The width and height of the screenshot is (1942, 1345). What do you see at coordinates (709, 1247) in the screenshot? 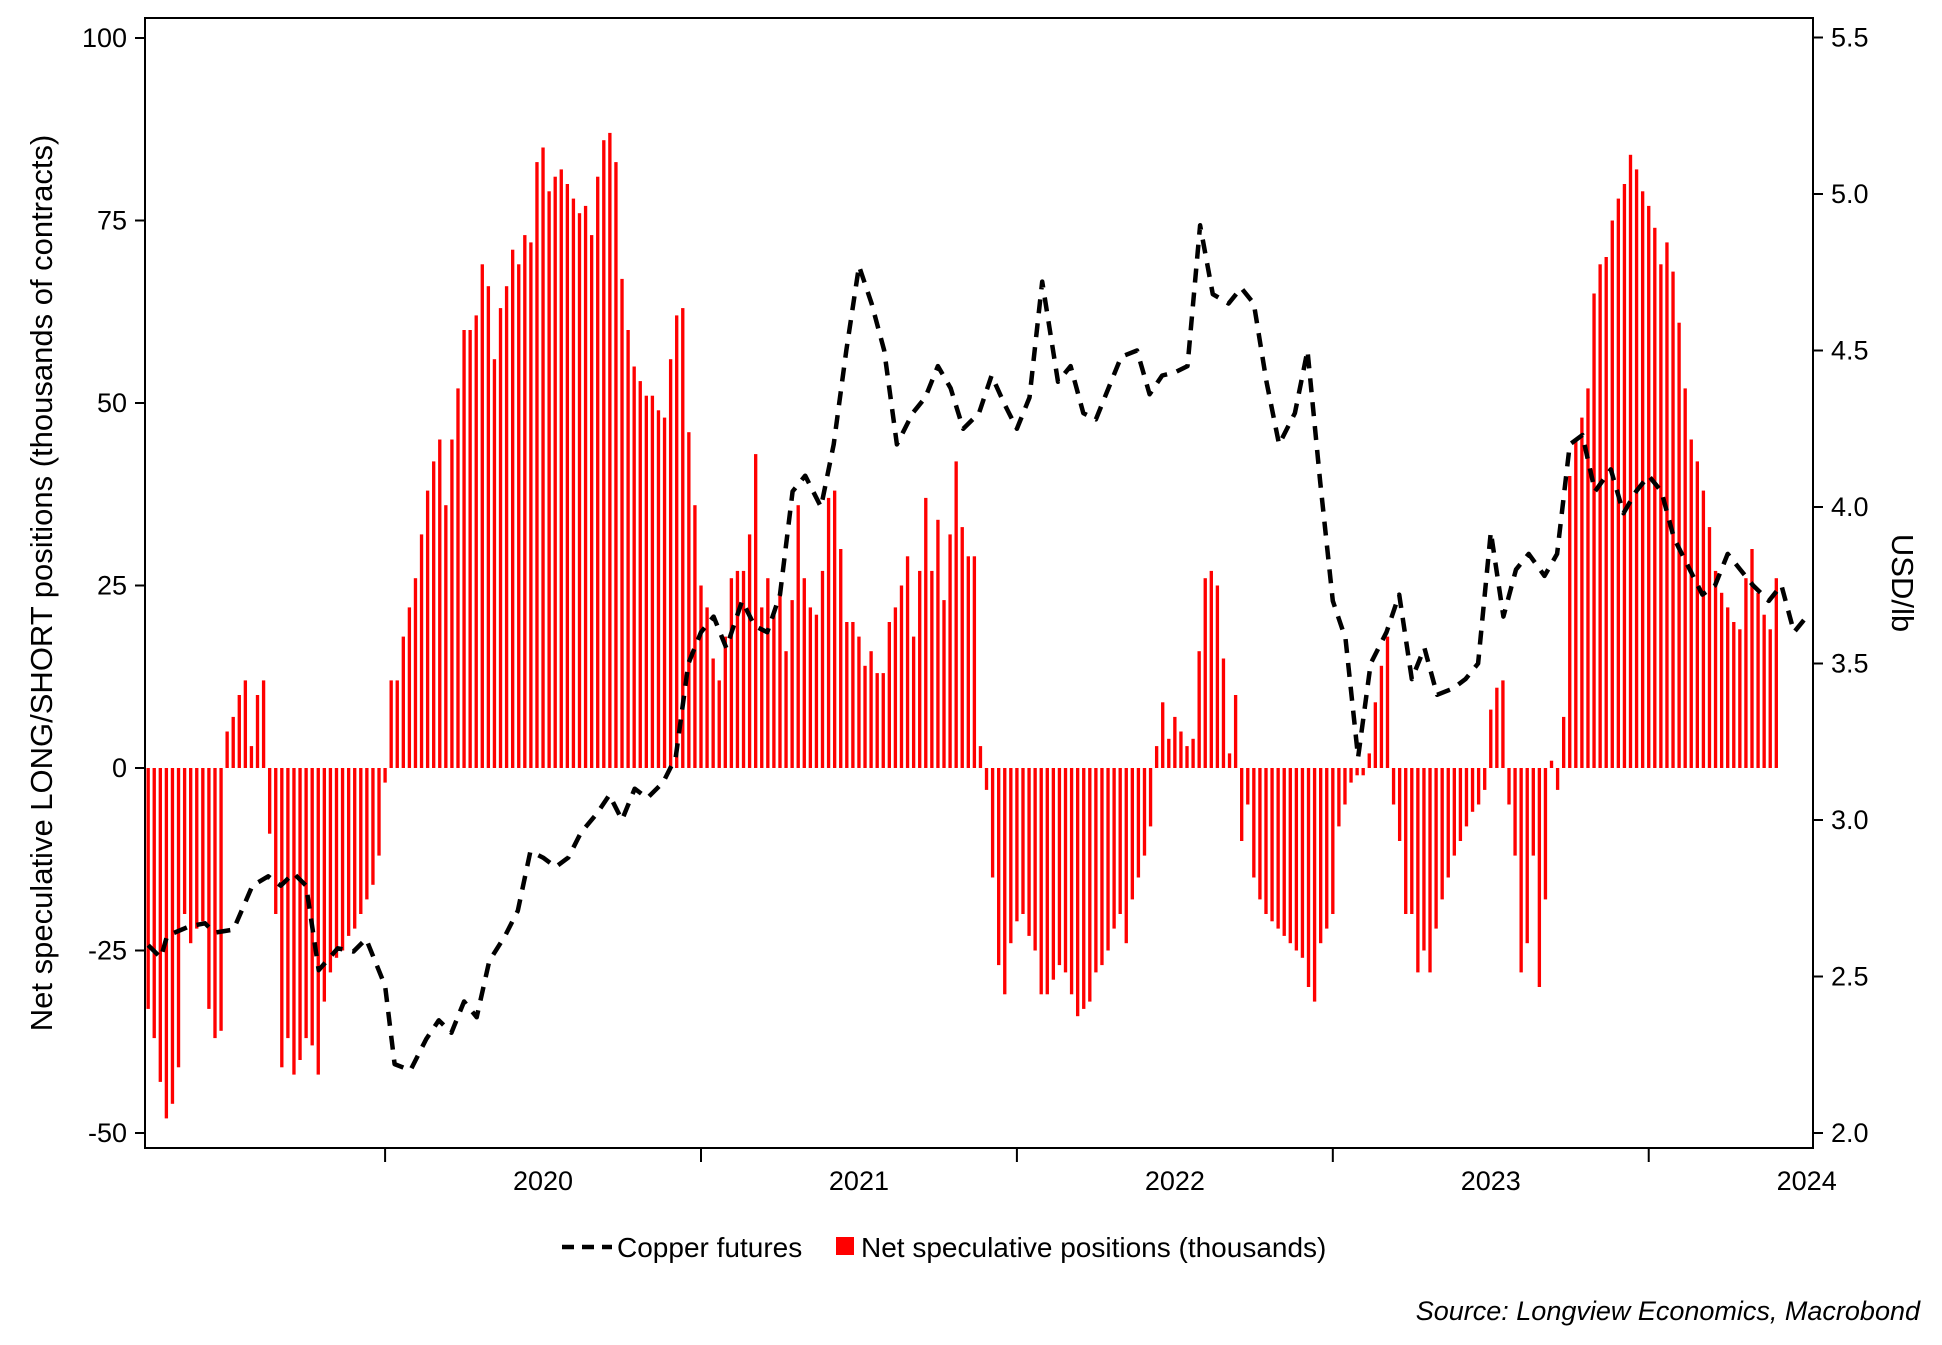
I see `legend-line-label: Copper futures` at bounding box center [709, 1247].